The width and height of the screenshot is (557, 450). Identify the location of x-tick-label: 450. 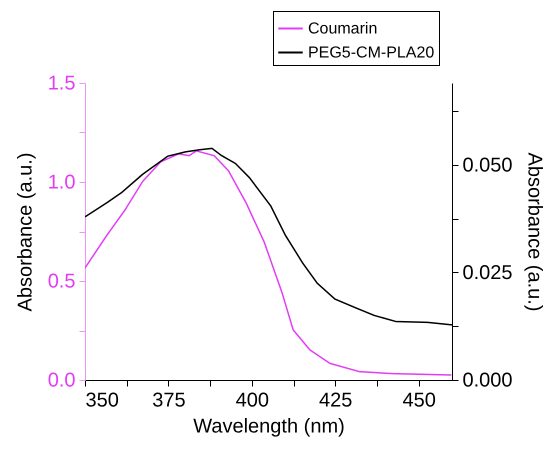
(419, 401).